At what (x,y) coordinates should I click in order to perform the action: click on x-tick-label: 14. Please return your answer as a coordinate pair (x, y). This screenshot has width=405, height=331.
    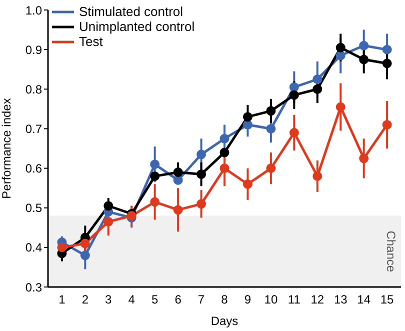
    Looking at the image, I should click on (364, 299).